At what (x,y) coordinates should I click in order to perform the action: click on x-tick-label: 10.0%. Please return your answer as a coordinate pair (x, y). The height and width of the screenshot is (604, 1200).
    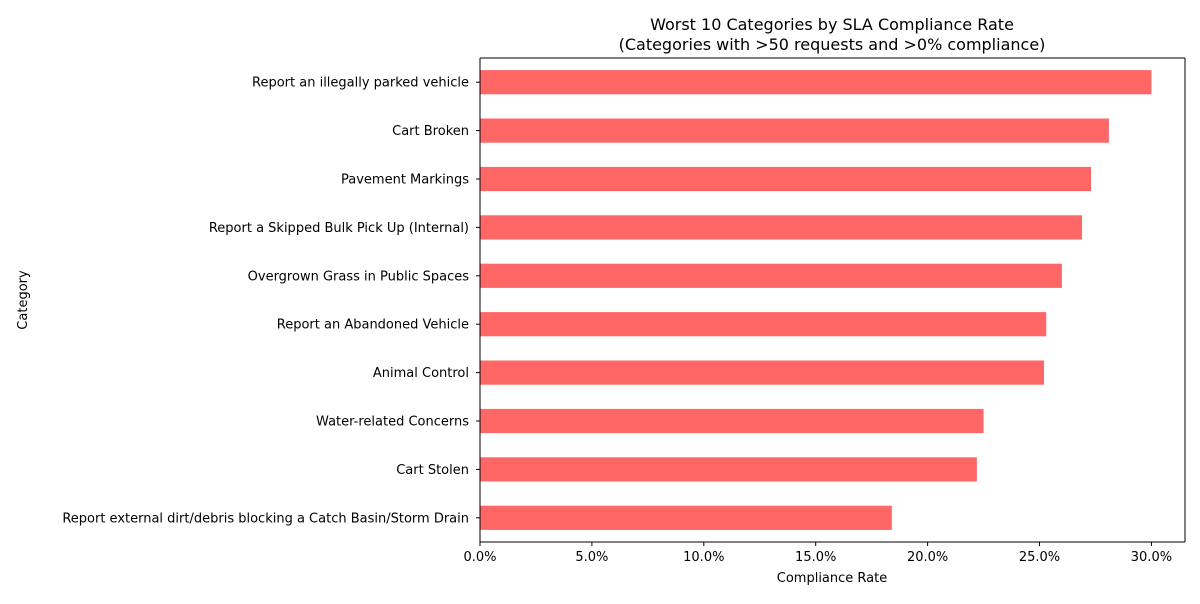
    Looking at the image, I should click on (703, 557).